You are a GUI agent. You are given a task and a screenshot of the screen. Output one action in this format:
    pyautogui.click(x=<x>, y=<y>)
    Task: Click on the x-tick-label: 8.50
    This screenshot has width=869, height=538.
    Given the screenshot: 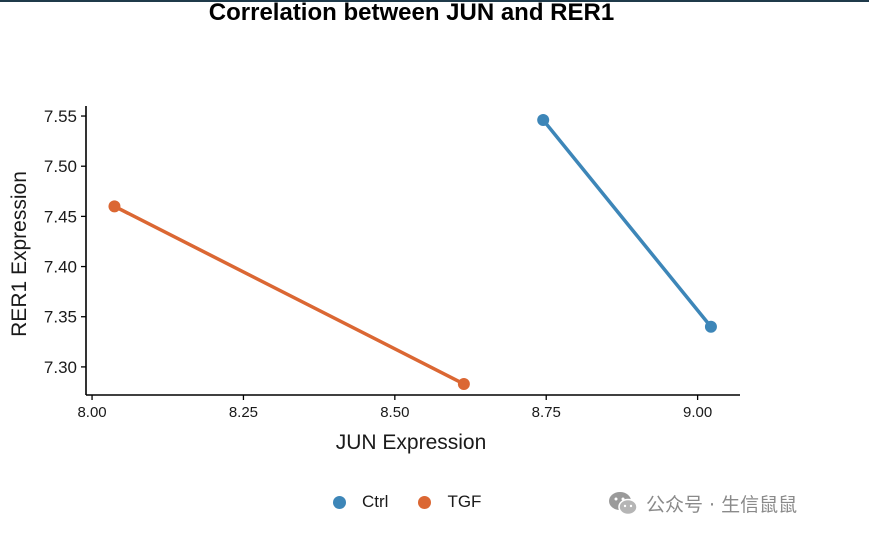 What is the action you would take?
    pyautogui.click(x=394, y=412)
    